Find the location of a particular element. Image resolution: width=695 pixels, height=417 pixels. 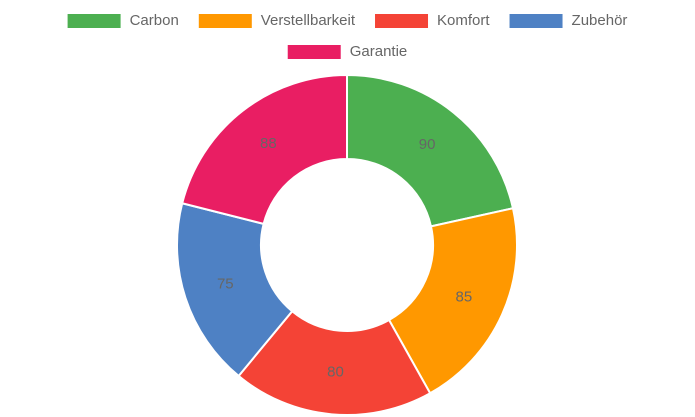

legend-row: Garantie is located at coordinates (347, 51).